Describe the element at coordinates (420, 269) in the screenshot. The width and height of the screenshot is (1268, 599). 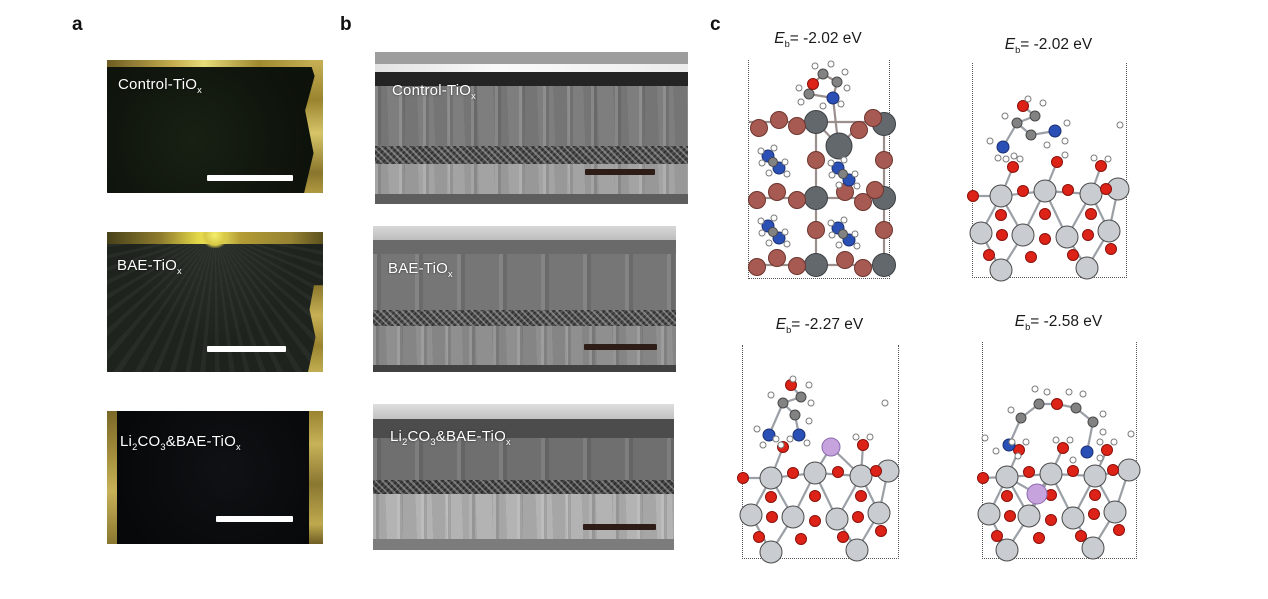
I see `sem-label: BAE-TiOx` at that location.